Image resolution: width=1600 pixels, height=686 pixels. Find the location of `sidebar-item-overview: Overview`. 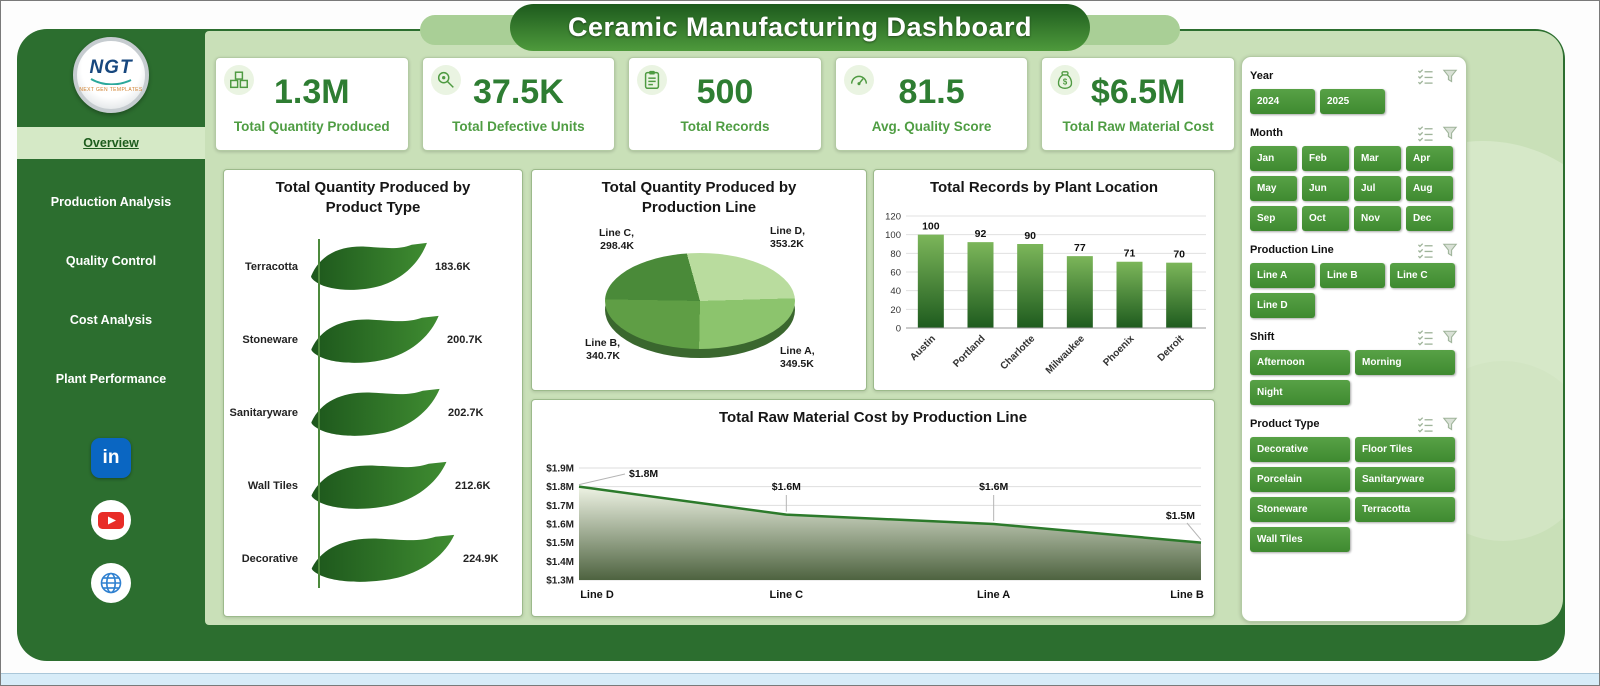

sidebar-item-overview: Overview is located at coordinates (111, 143).